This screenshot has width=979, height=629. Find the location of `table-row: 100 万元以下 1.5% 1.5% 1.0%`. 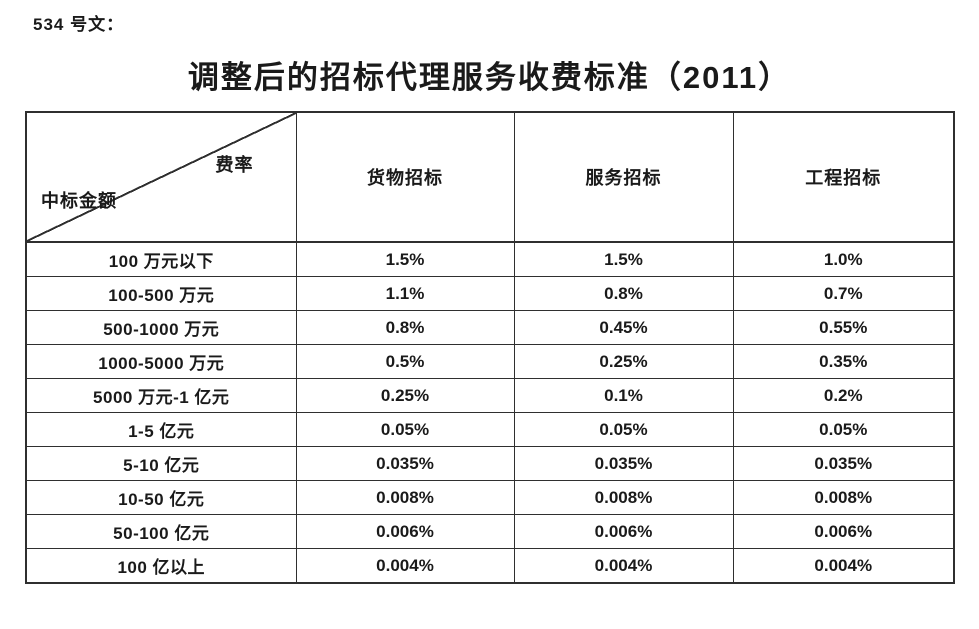

table-row: 100 万元以下 1.5% 1.5% 1.0% is located at coordinates (490, 259).